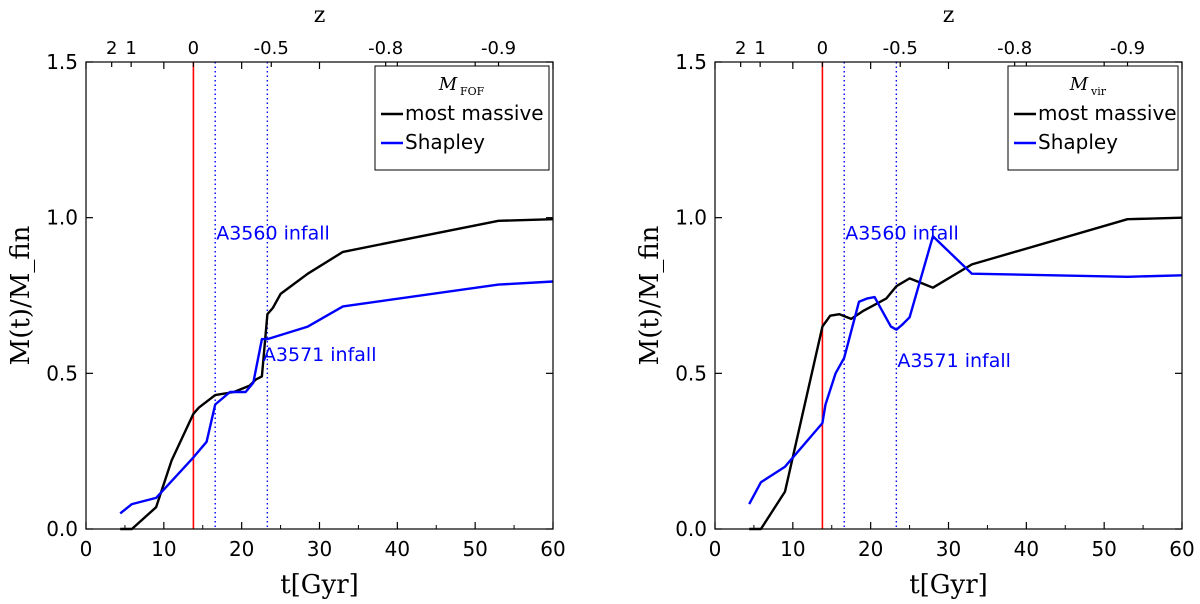 Image resolution: width=1200 pixels, height=604 pixels. What do you see at coordinates (1098, 91) in the screenshot?
I see `legend-title-subscript: vir` at bounding box center [1098, 91].